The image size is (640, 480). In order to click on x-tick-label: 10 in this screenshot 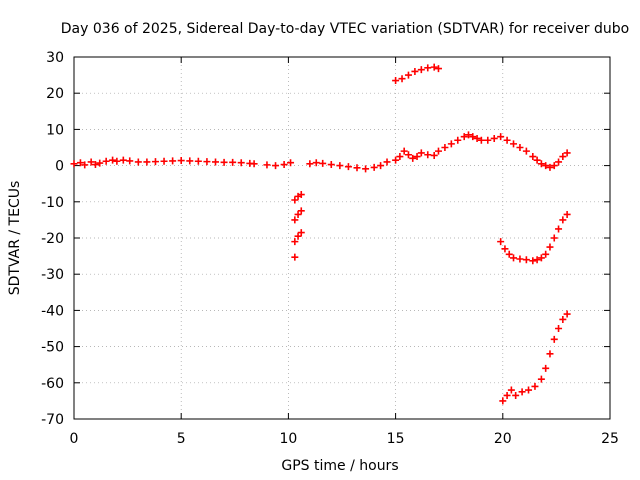, I will do `click(288, 439)`.